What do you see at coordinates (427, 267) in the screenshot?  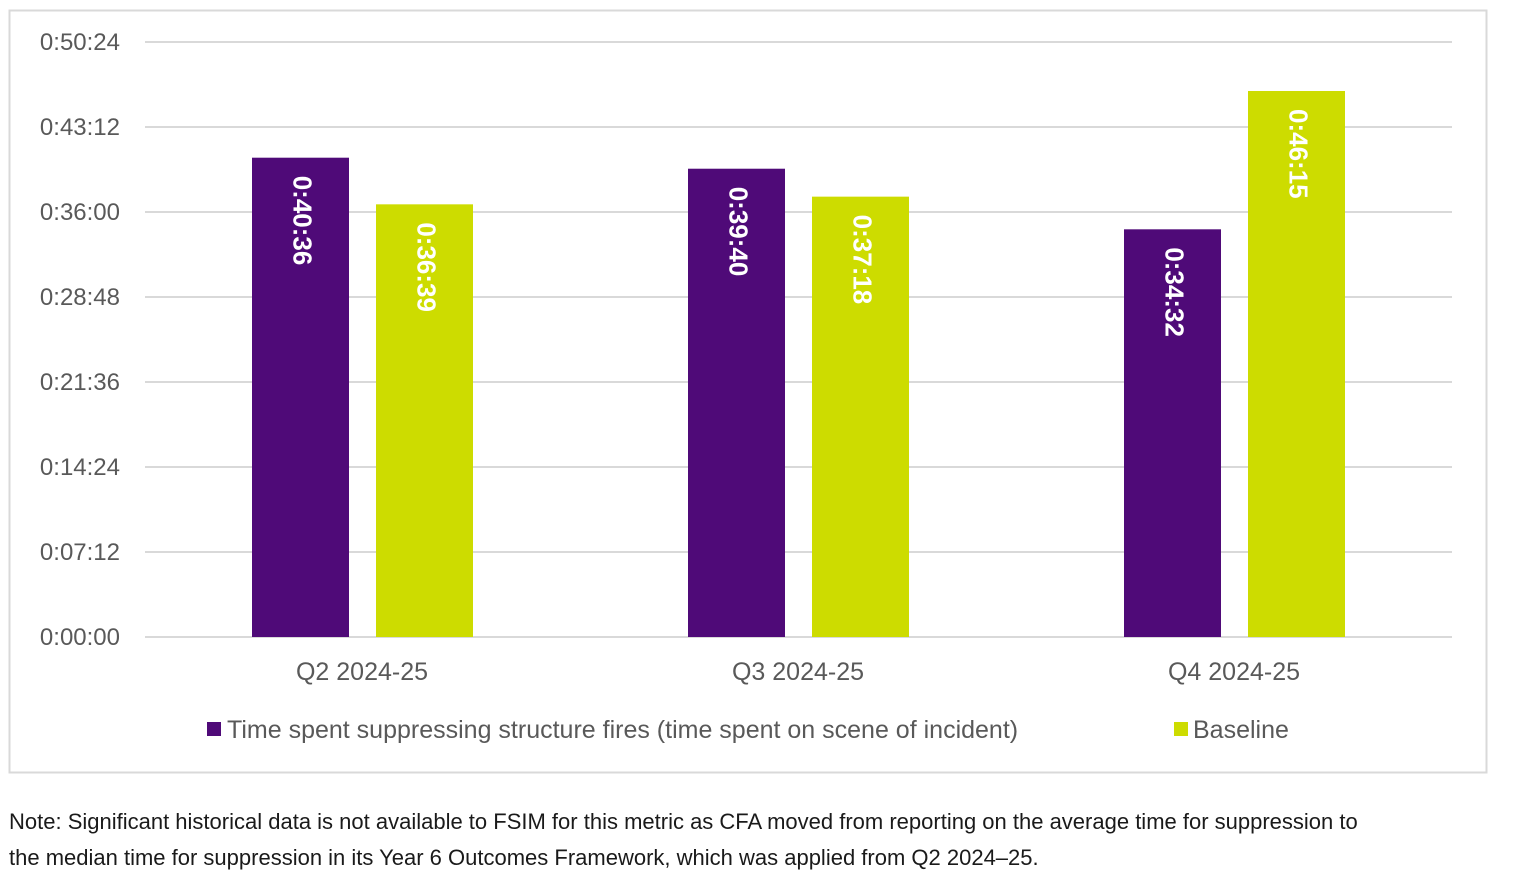 I see `data-label: 0:36:39` at bounding box center [427, 267].